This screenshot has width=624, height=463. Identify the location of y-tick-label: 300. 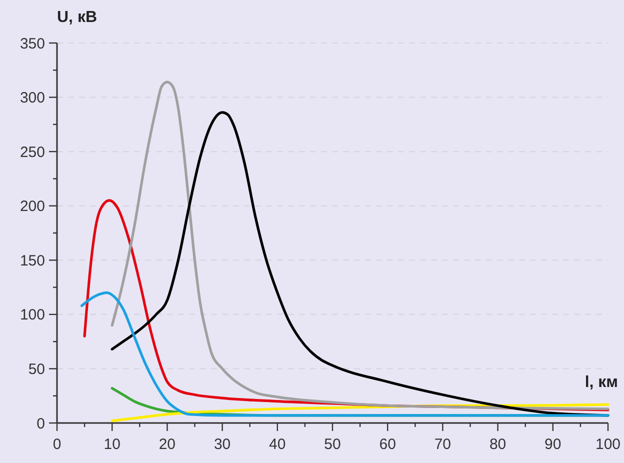
(32, 98).